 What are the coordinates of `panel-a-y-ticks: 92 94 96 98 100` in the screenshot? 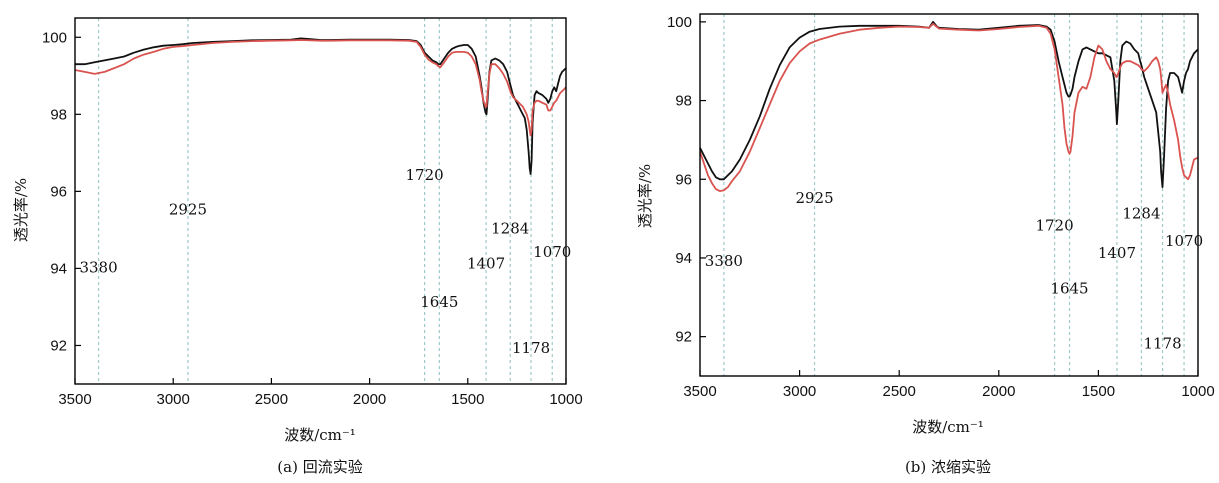 It's located at (61, 191).